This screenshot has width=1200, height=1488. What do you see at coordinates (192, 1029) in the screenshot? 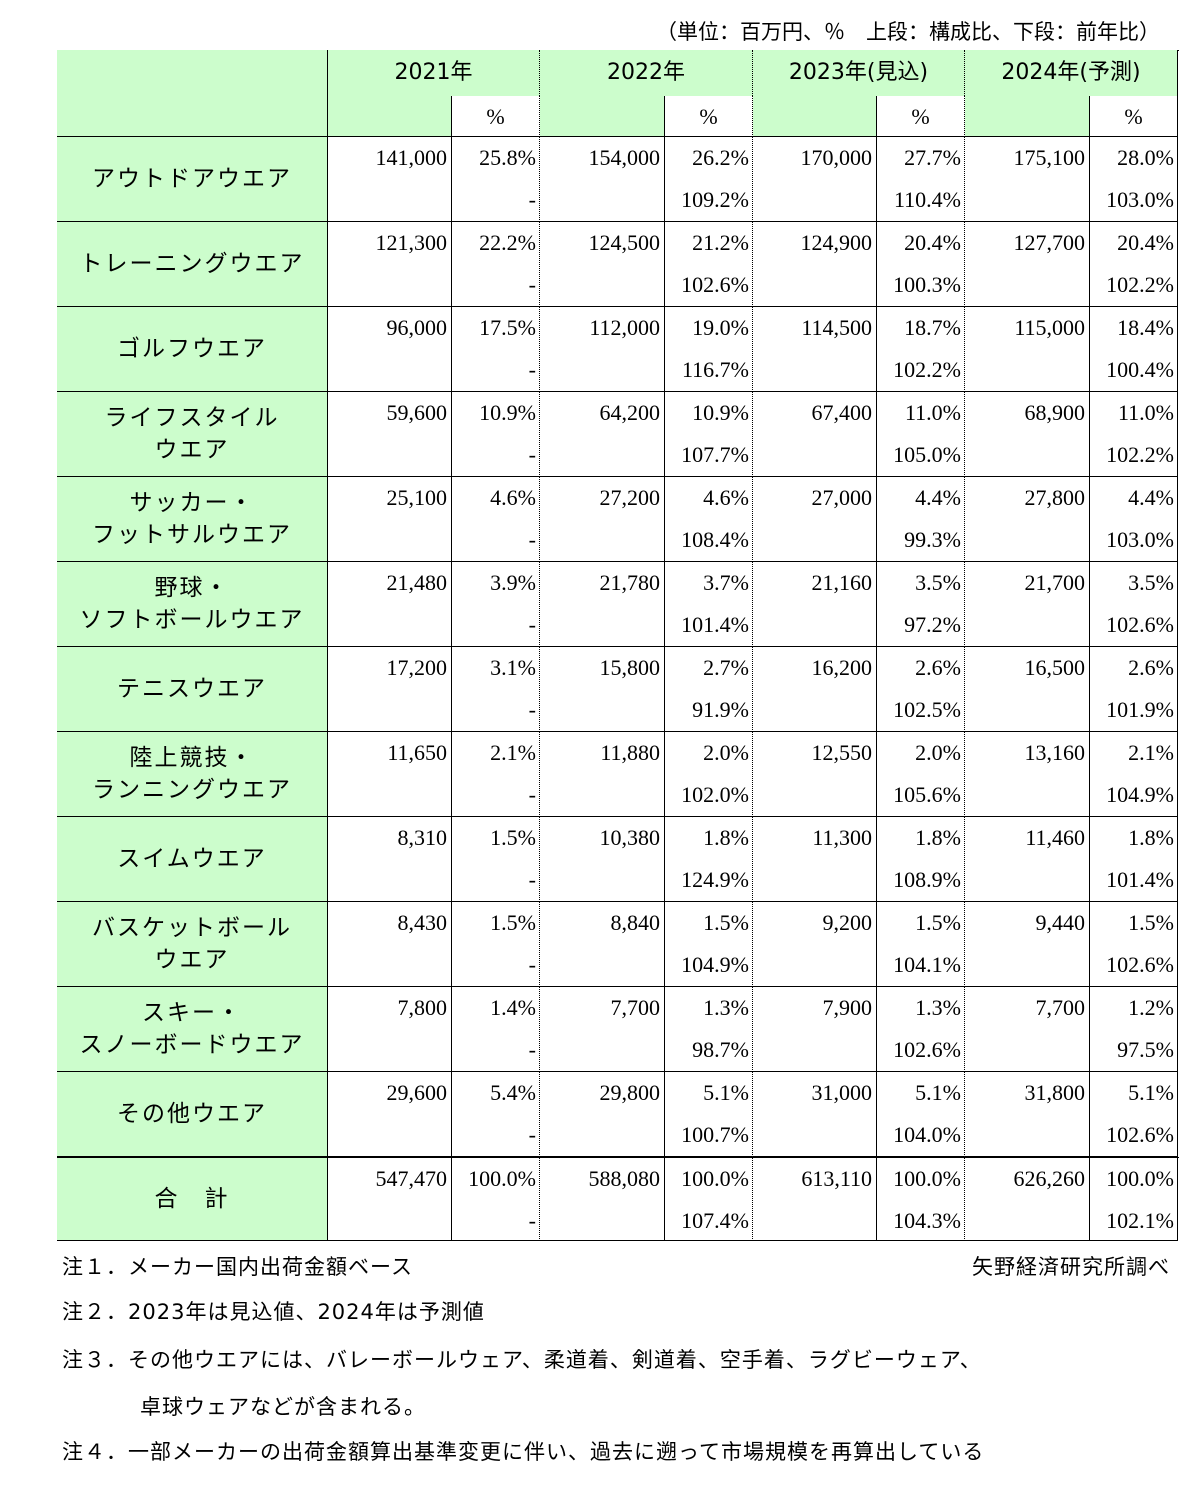
I see `row-label-cell: スキー・スノーボードウエア` at bounding box center [192, 1029].